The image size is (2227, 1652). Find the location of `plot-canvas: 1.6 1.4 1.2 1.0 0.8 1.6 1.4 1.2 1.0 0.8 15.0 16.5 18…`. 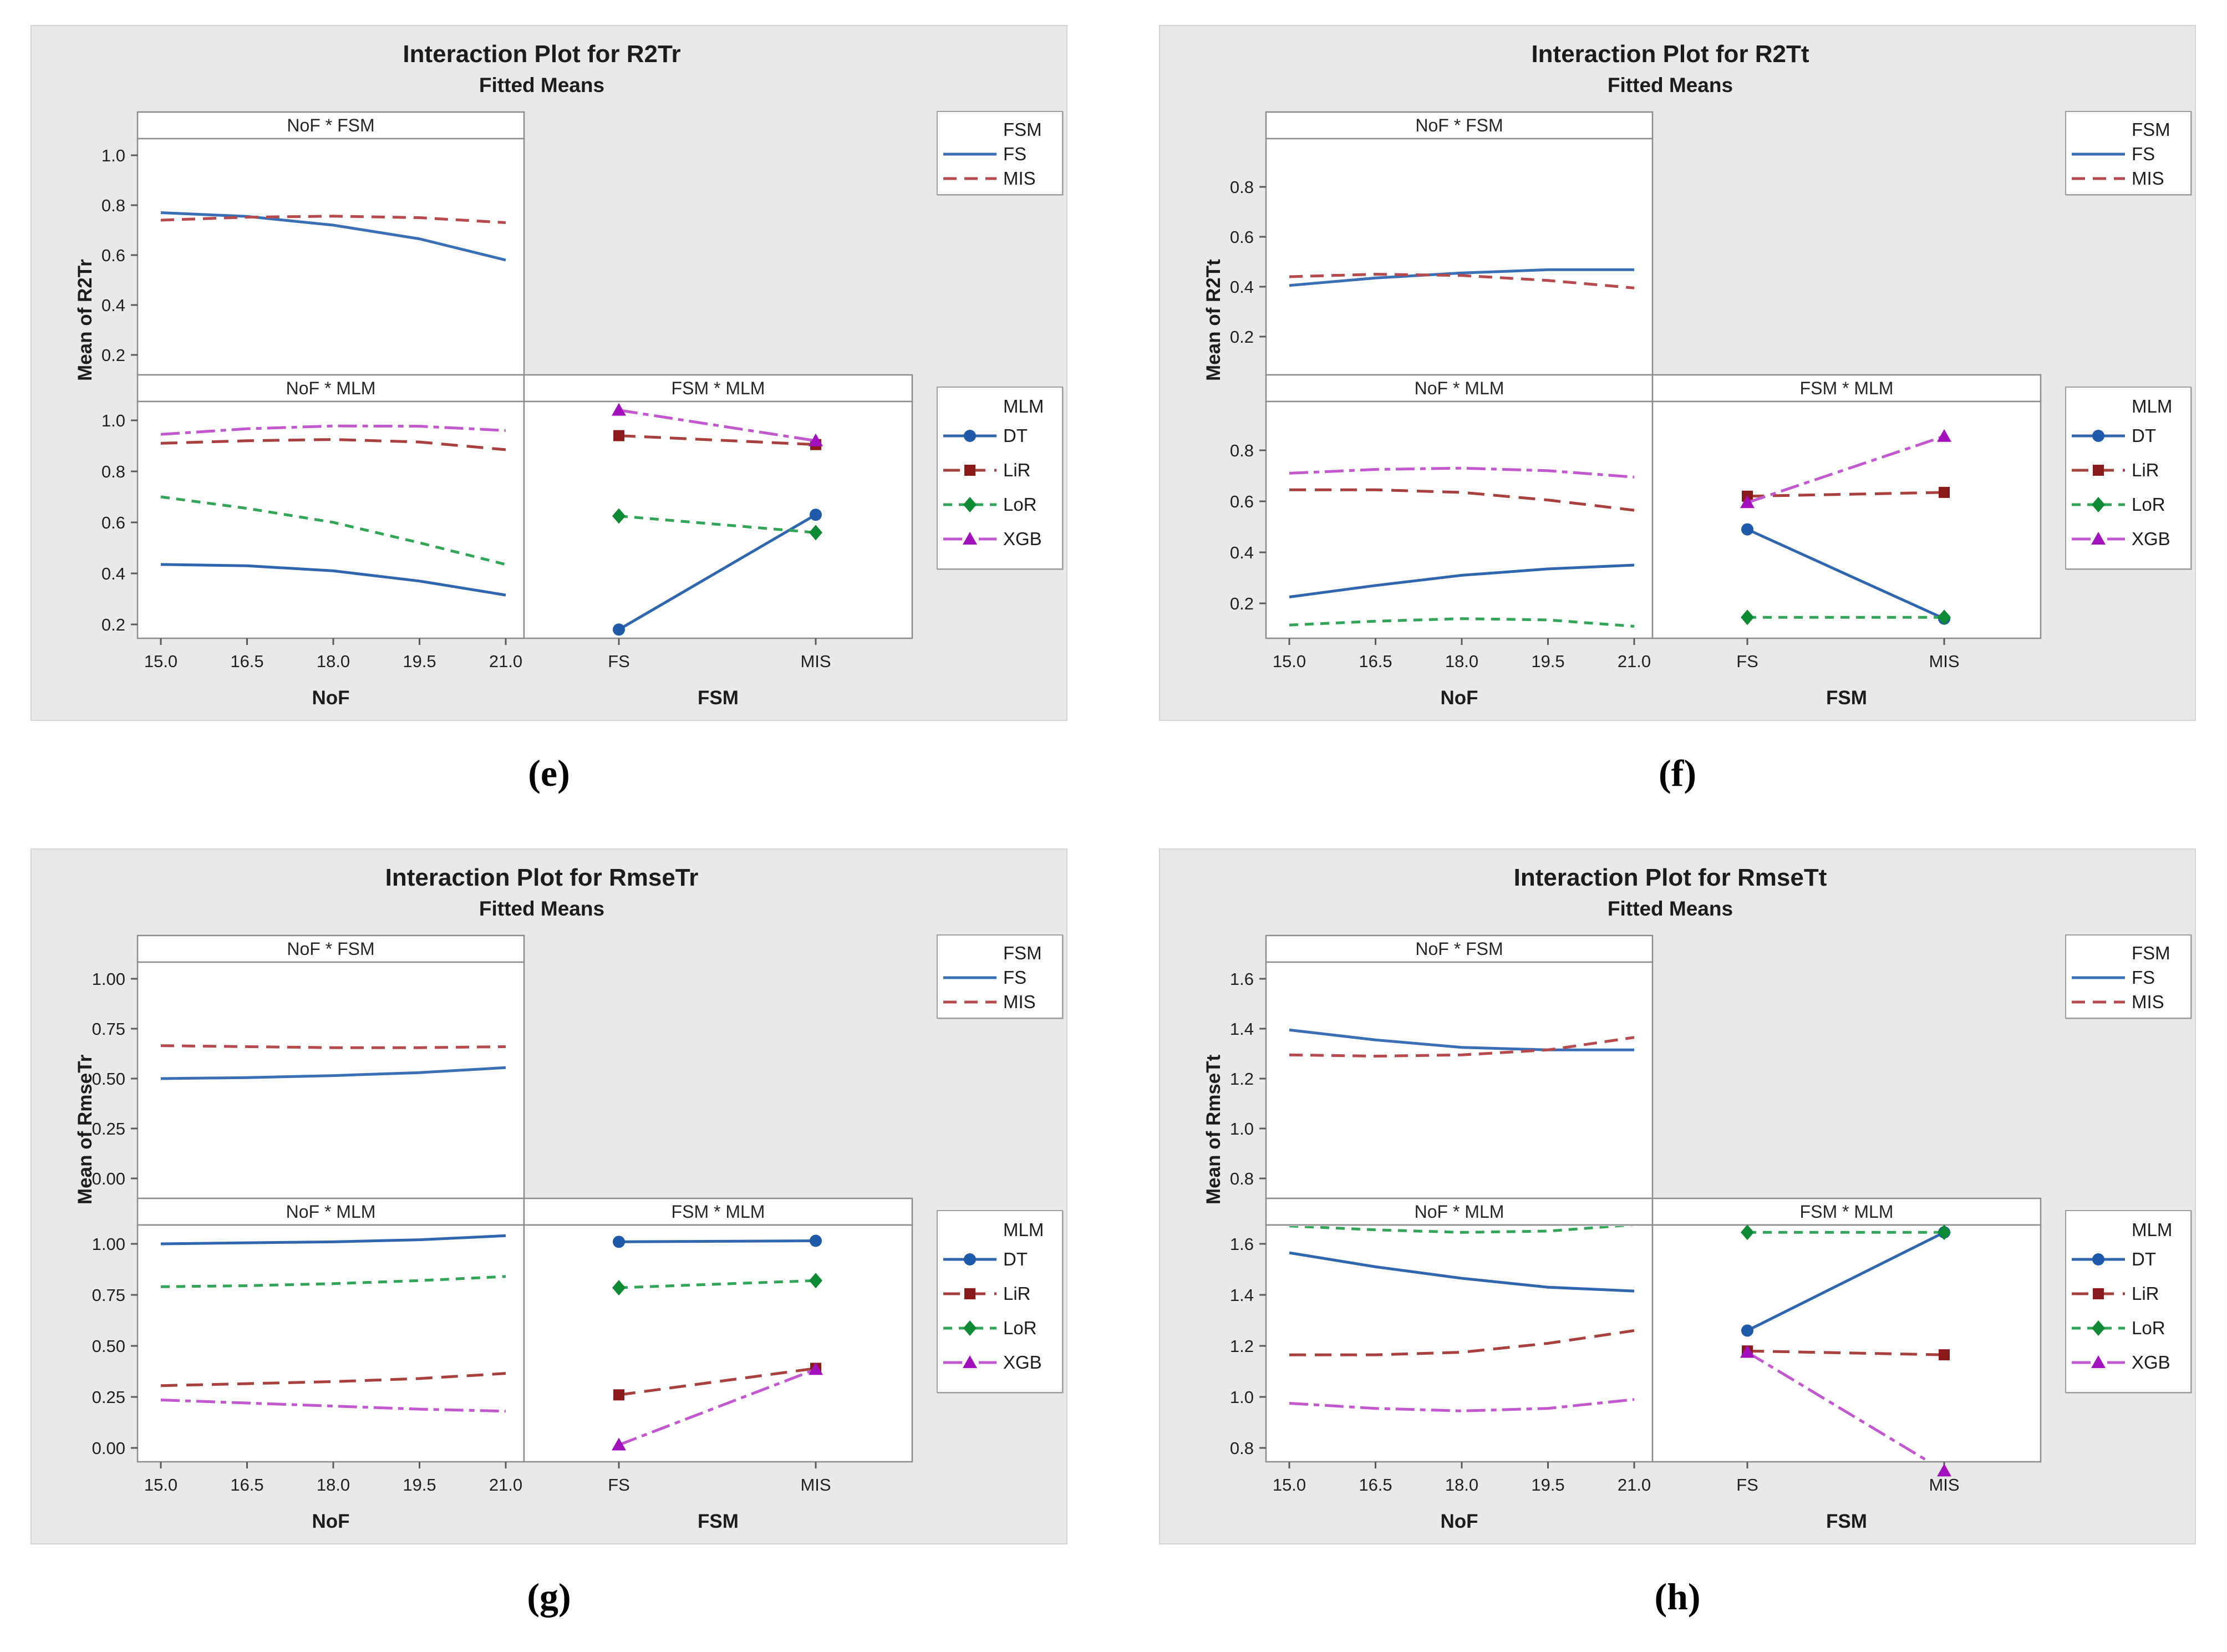

plot-canvas: 1.6 1.4 1.2 1.0 0.8 1.6 1.4 1.2 1.0 0.8 15.0 16.5 18… is located at coordinates (1636, 1214).